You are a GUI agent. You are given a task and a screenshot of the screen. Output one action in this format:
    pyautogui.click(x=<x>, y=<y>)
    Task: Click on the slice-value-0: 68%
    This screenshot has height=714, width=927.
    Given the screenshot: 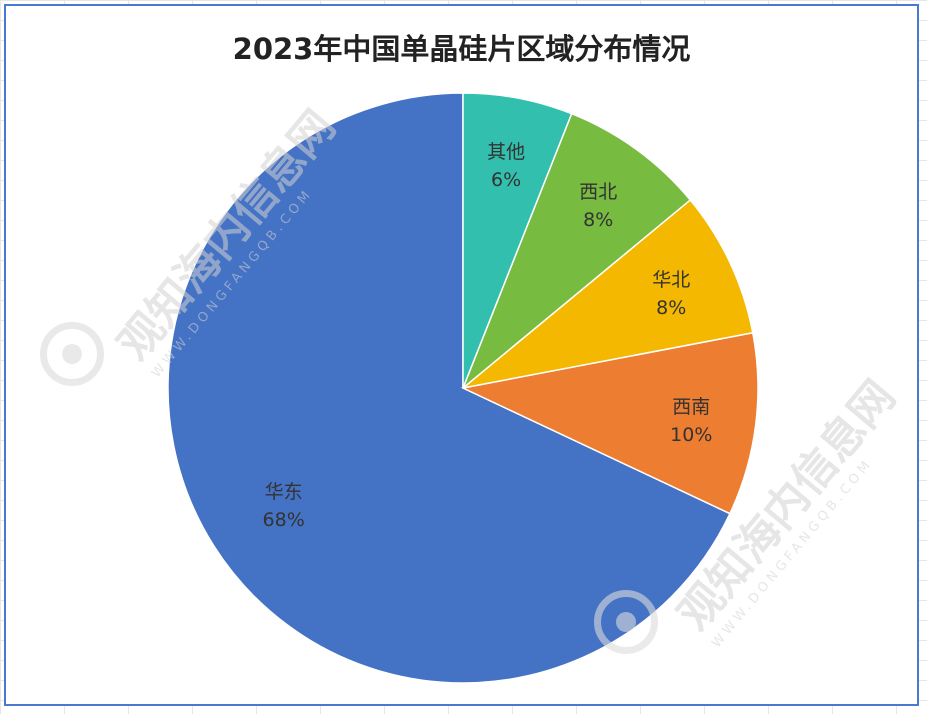 What is the action you would take?
    pyautogui.click(x=284, y=520)
    